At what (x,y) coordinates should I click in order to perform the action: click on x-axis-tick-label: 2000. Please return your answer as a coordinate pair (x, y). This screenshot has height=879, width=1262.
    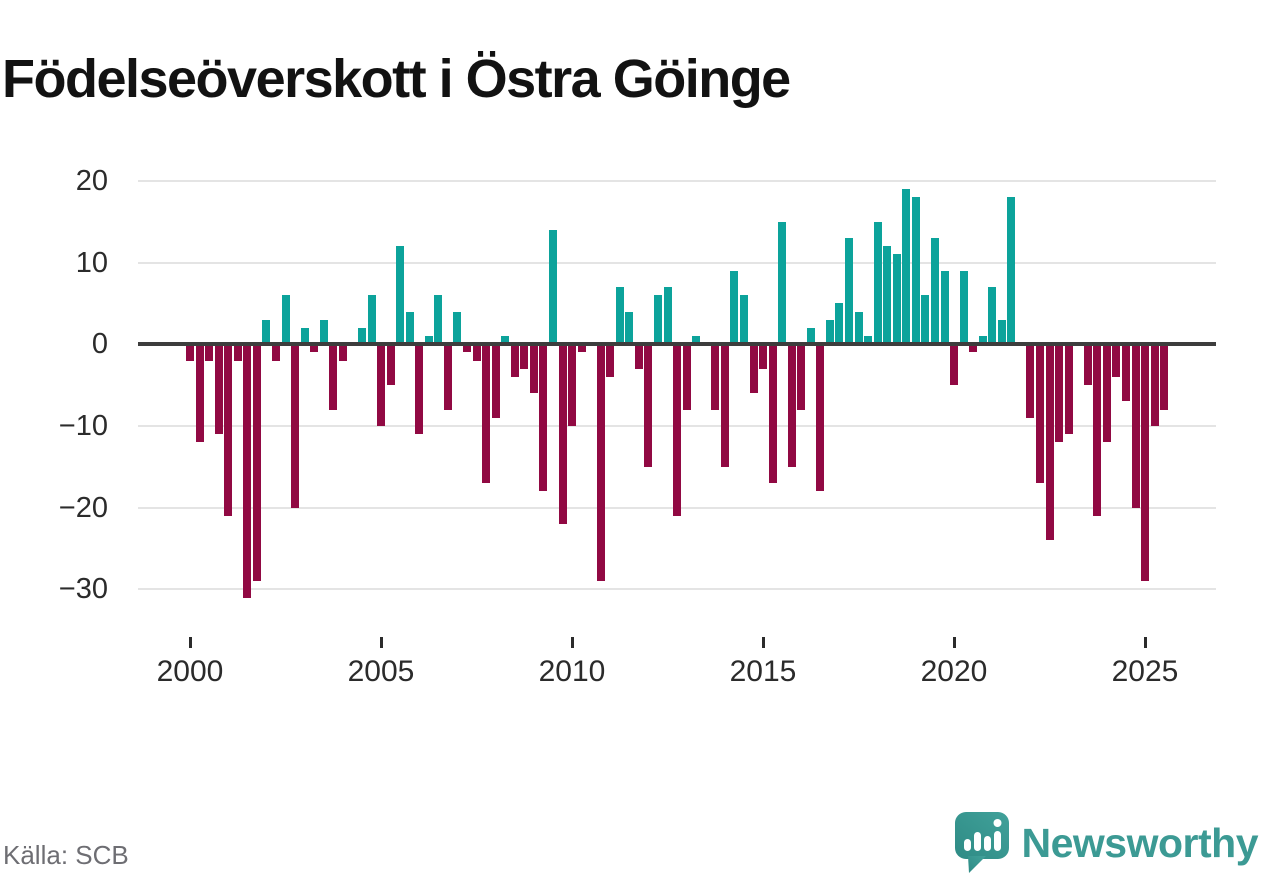
    Looking at the image, I should click on (190, 671).